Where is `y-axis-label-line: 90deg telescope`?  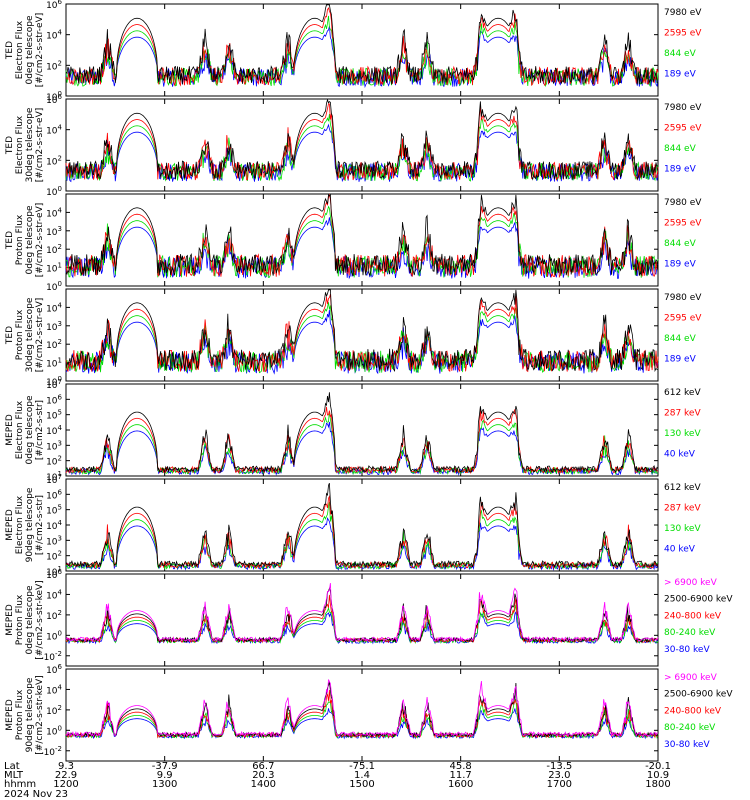
y-axis-label-line: 90deg telescope is located at coordinates (30, 524).